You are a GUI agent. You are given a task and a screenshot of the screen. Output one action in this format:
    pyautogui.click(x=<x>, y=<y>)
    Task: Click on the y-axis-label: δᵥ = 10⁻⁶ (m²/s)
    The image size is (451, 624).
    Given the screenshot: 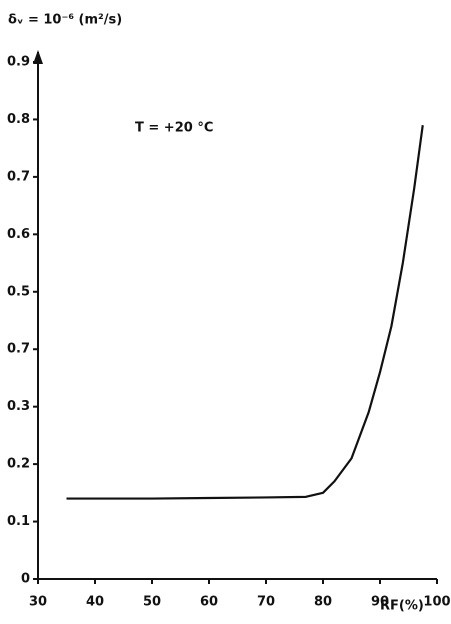 What is the action you would take?
    pyautogui.click(x=65, y=20)
    